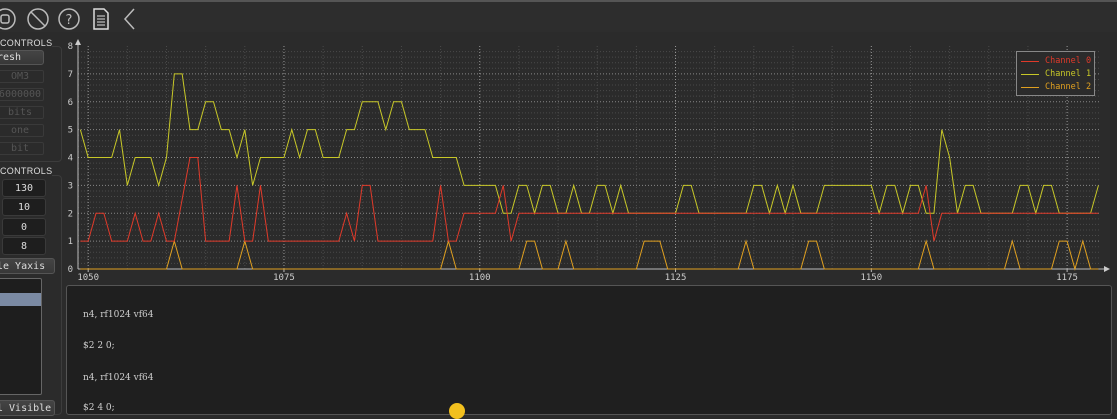  What do you see at coordinates (480, 278) in the screenshot?
I see `x-tick-label: 1100` at bounding box center [480, 278].